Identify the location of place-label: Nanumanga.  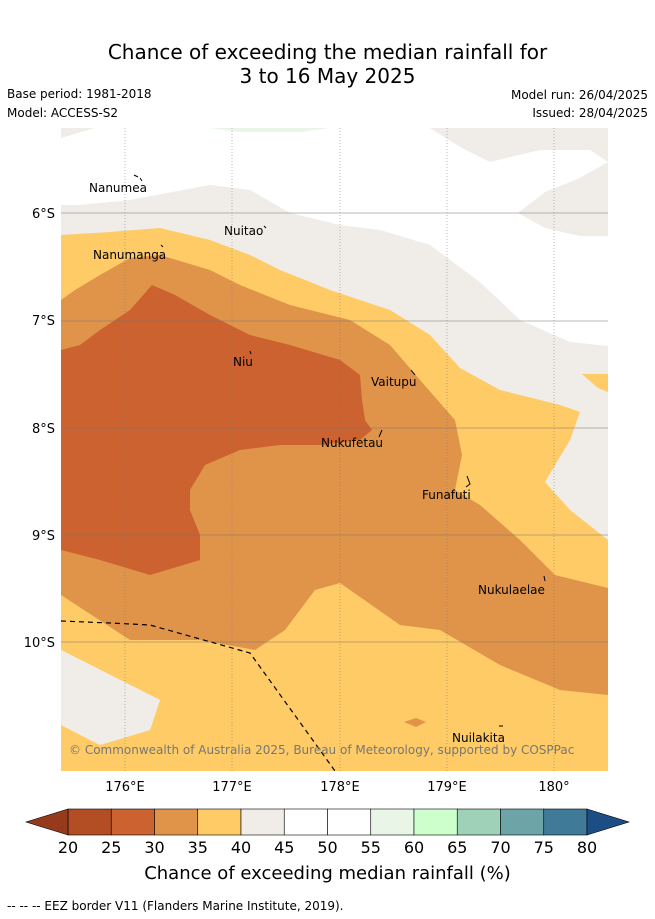
(129, 255).